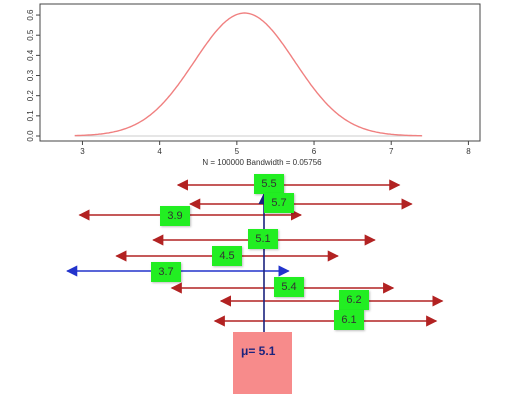  Describe the element at coordinates (166, 272) in the screenshot. I see `interval-label: 3.7` at that location.